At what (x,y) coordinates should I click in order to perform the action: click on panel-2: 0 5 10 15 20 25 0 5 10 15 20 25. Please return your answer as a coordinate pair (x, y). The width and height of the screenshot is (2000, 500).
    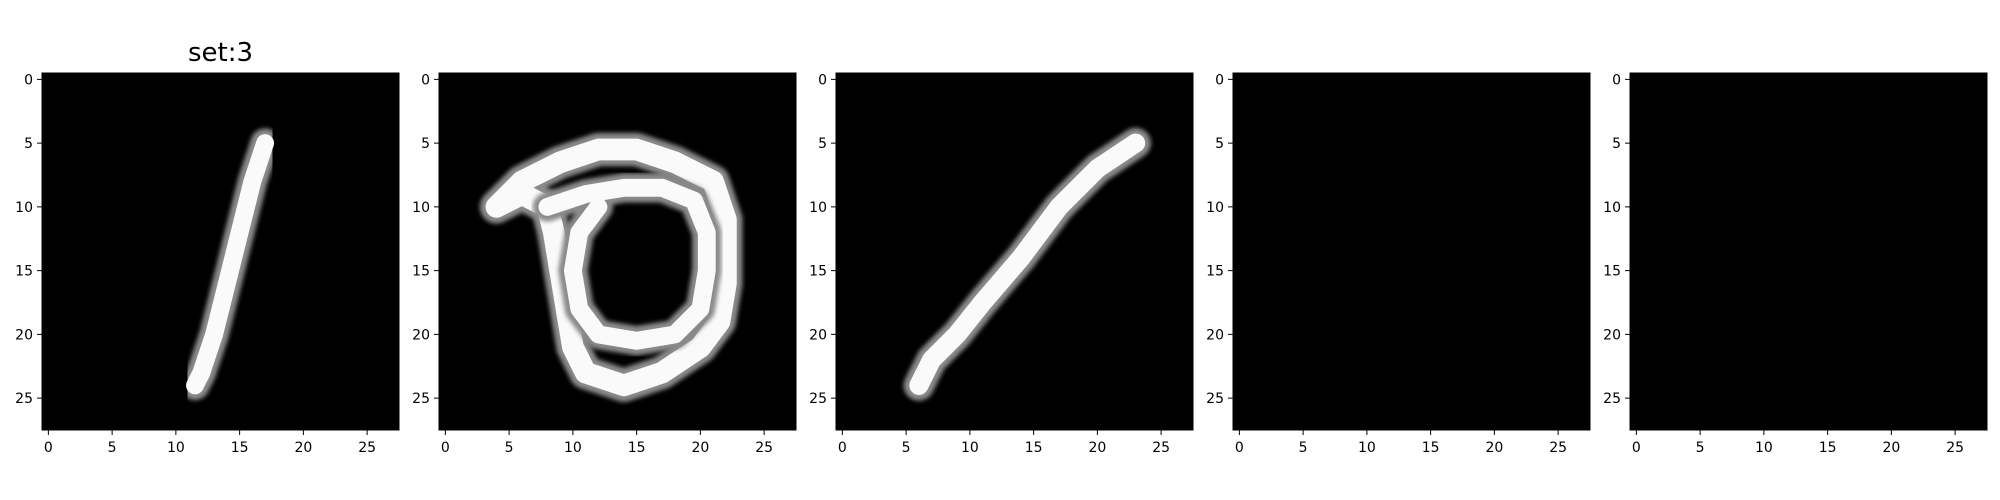
    Looking at the image, I should click on (604, 264).